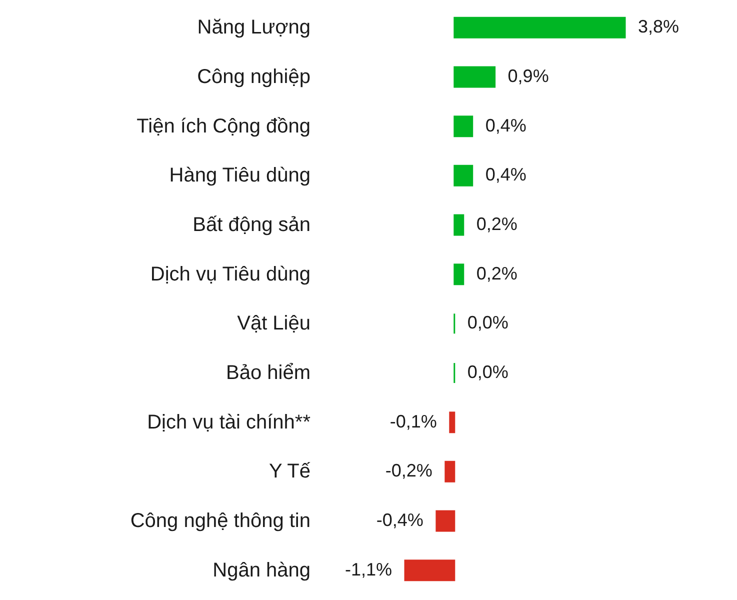 The height and width of the screenshot is (600, 737). I want to click on y-tick-label: Dịch vụ Tiêu dùng, so click(230, 274).